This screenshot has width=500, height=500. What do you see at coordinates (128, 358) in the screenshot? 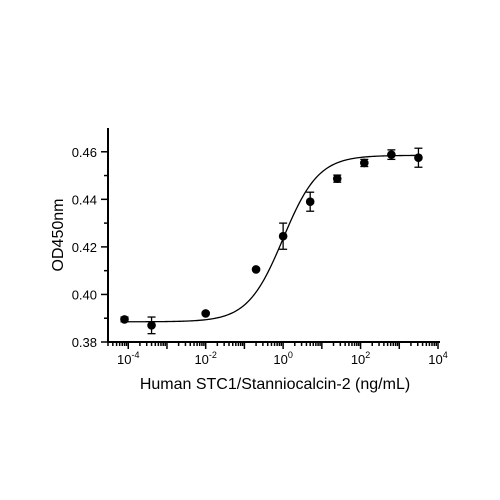
I see `x-tick-label: 10⁻⁴` at bounding box center [128, 358].